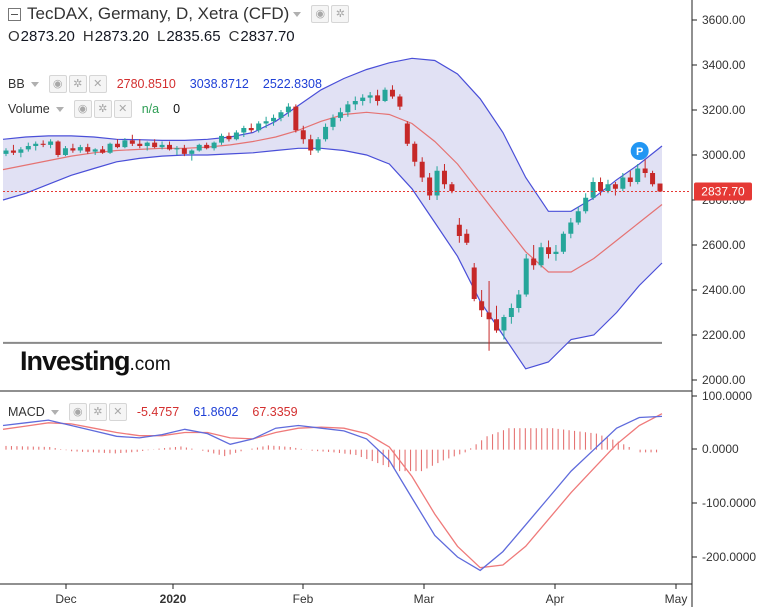 This screenshot has width=767, height=607. Describe the element at coordinates (121, 36) in the screenshot. I see `high-value: 2873.20` at that location.